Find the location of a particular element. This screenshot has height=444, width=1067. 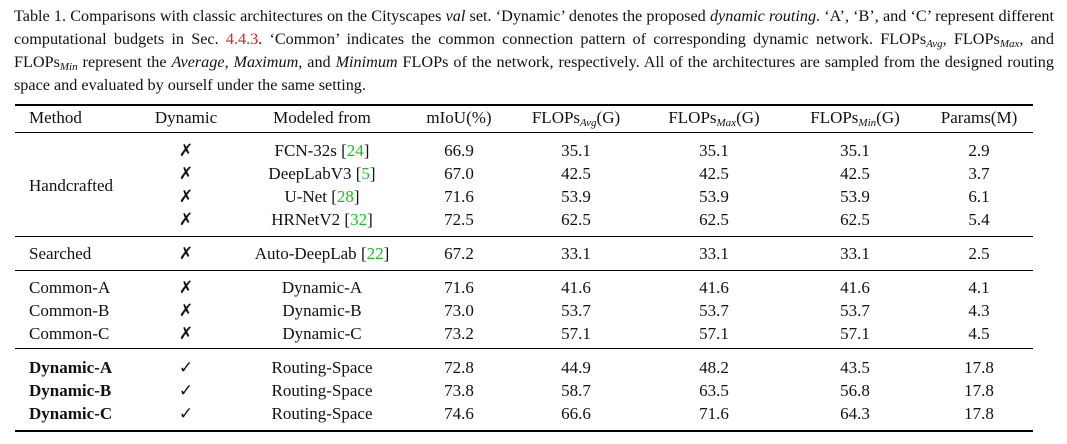

cell-miou: 73.2 is located at coordinates (459, 333).